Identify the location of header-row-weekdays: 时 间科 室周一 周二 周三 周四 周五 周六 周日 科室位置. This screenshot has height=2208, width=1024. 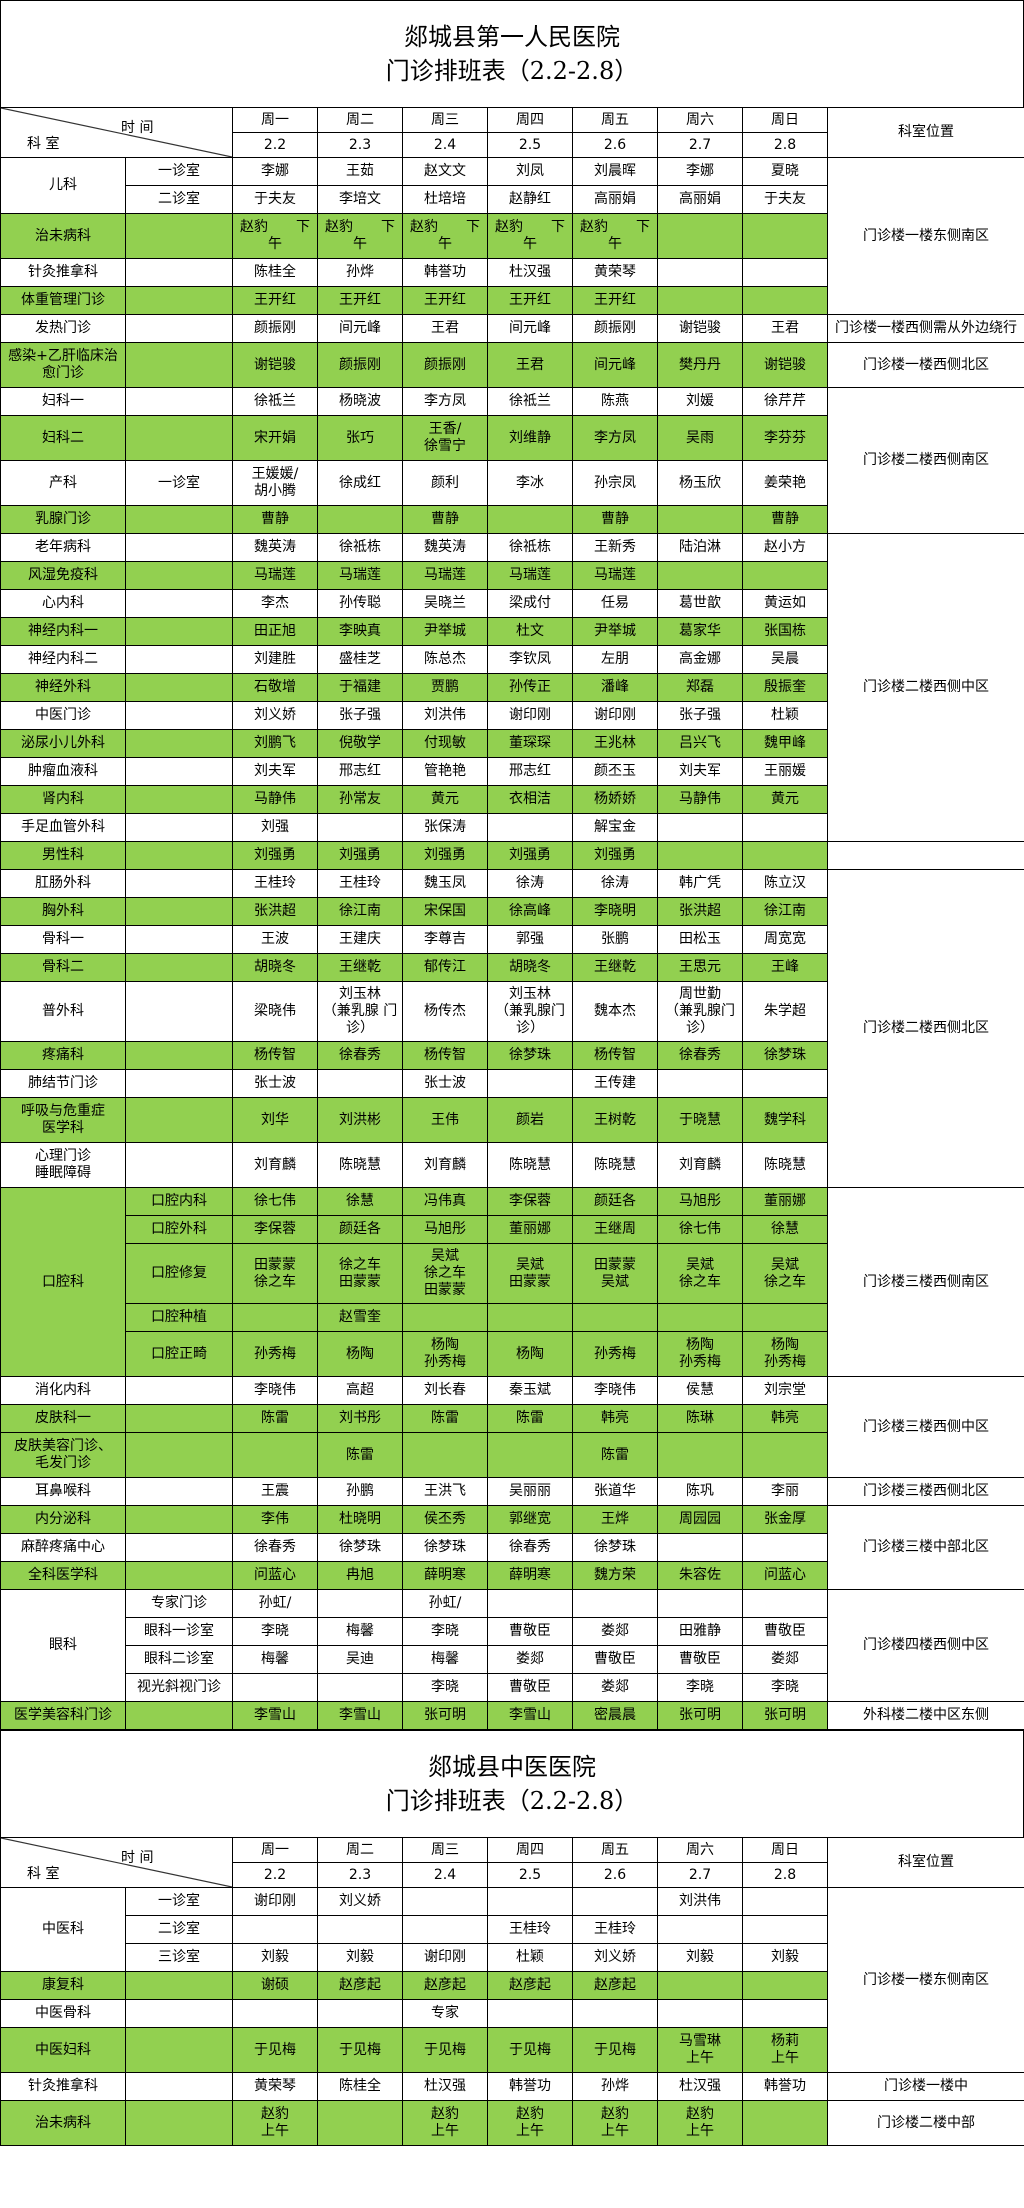
(512, 1862).